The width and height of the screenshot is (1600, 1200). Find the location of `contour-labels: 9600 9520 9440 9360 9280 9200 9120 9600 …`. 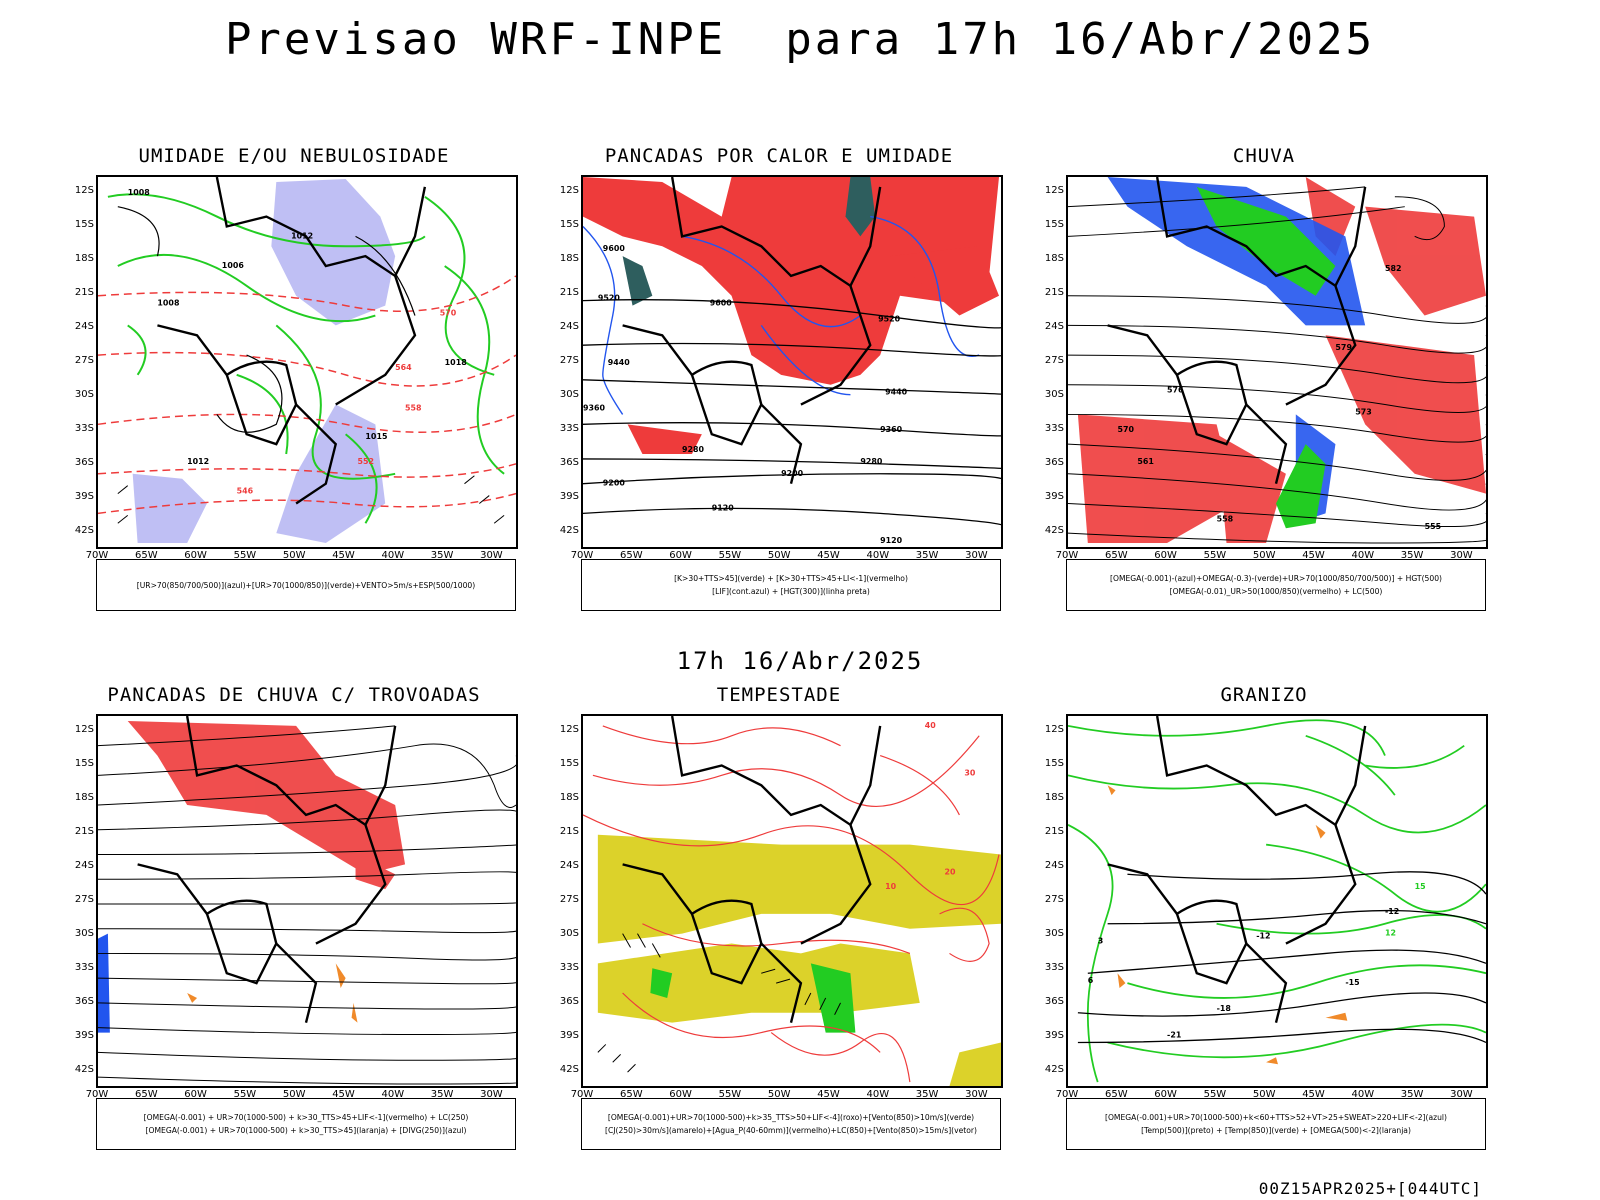

contour-labels: 9600 9520 9440 9360 9280 9200 9120 9600 … is located at coordinates (745, 394).